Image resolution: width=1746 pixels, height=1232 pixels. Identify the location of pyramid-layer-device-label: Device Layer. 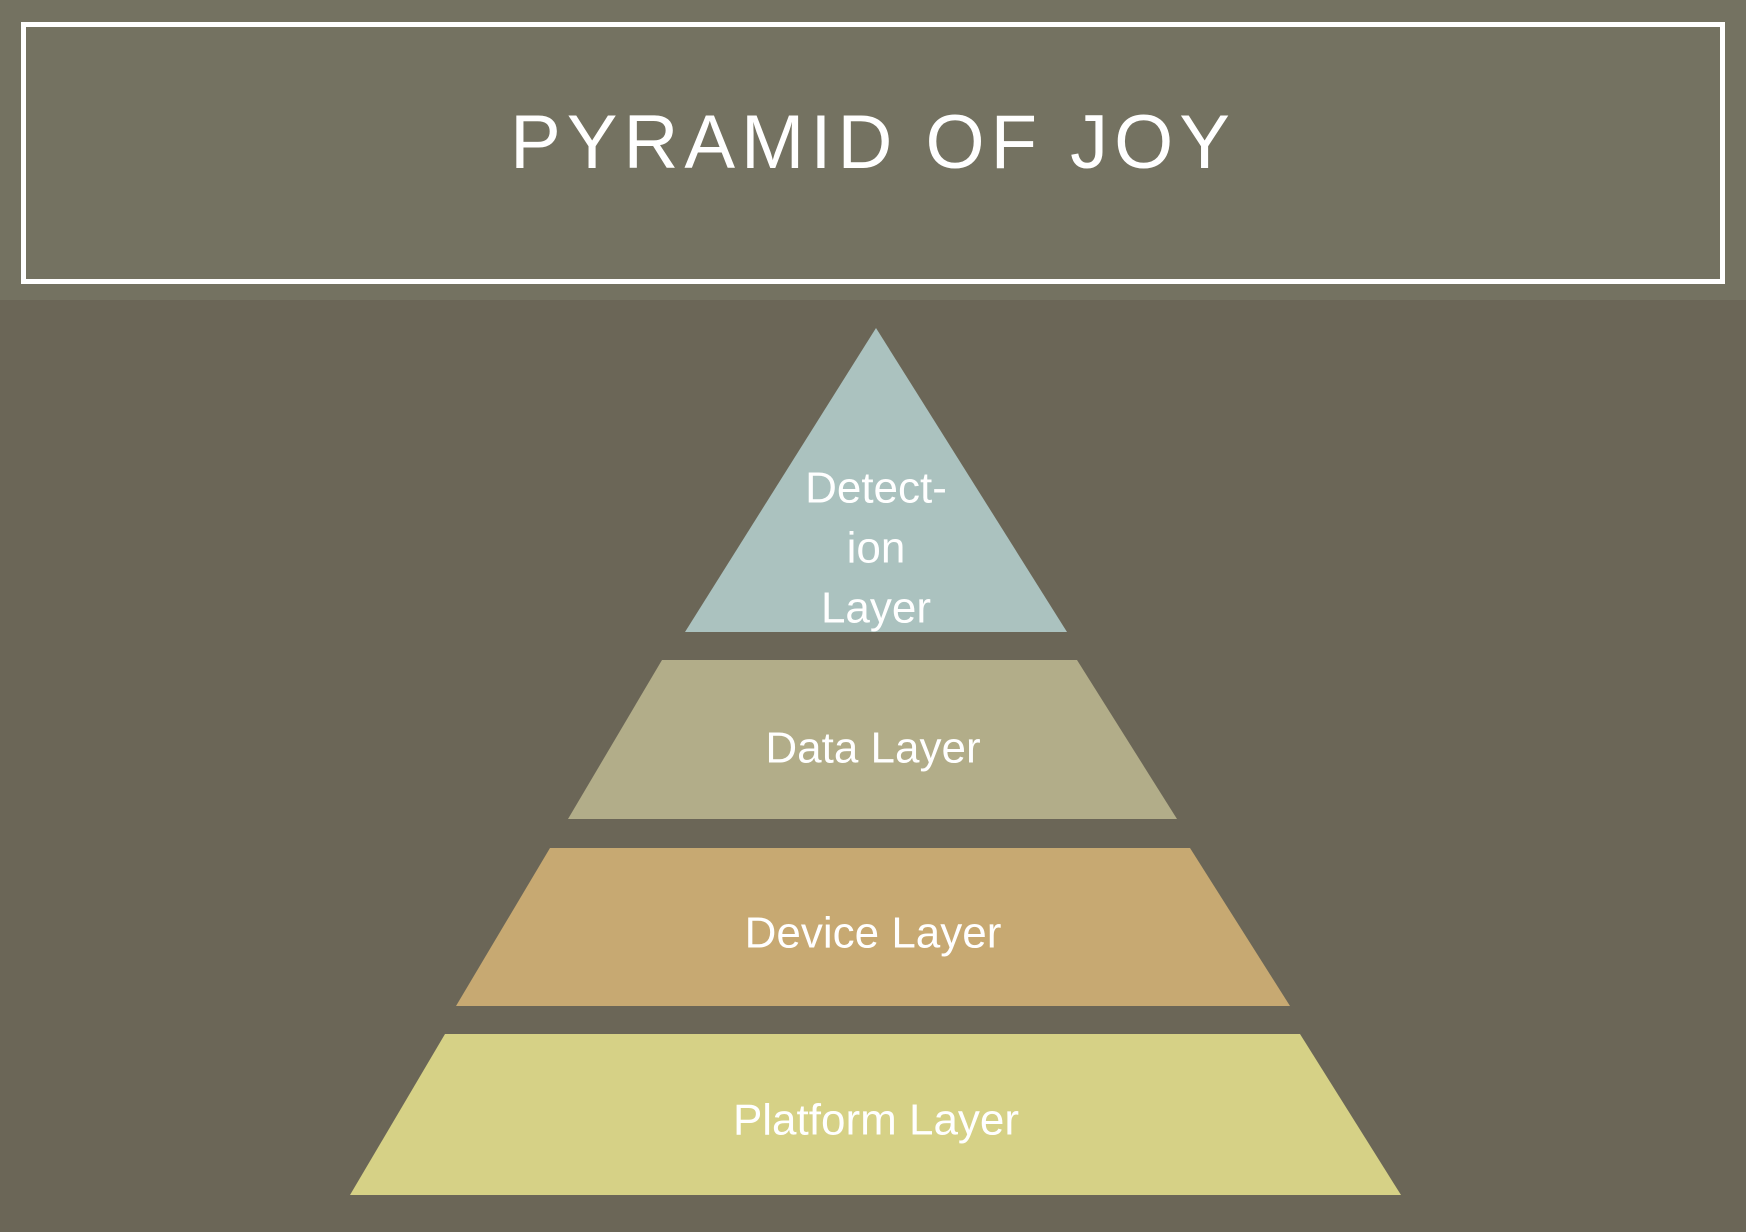
(873, 933).